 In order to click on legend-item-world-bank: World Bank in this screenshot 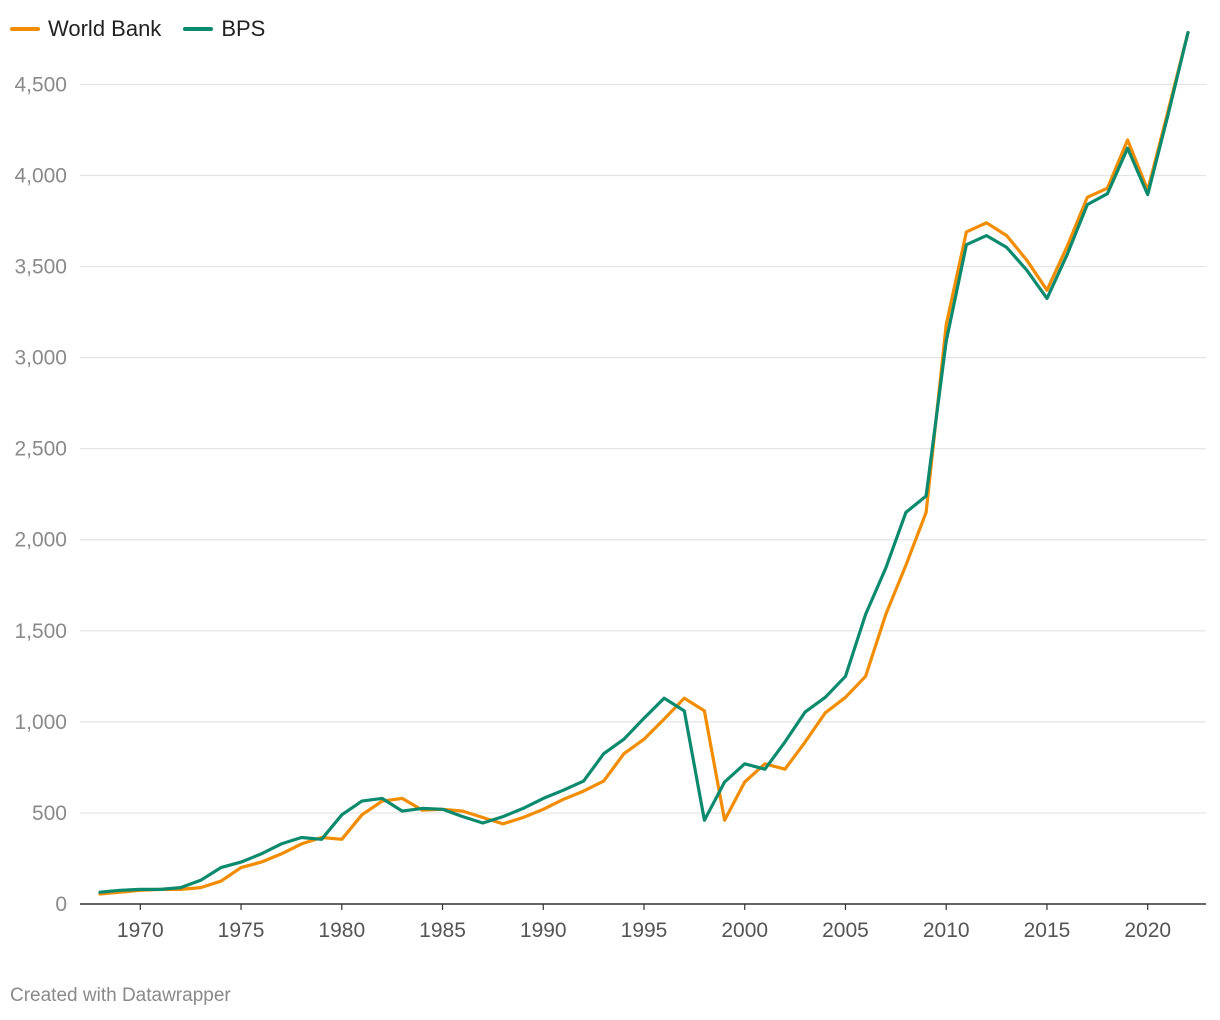, I will do `click(85, 29)`.